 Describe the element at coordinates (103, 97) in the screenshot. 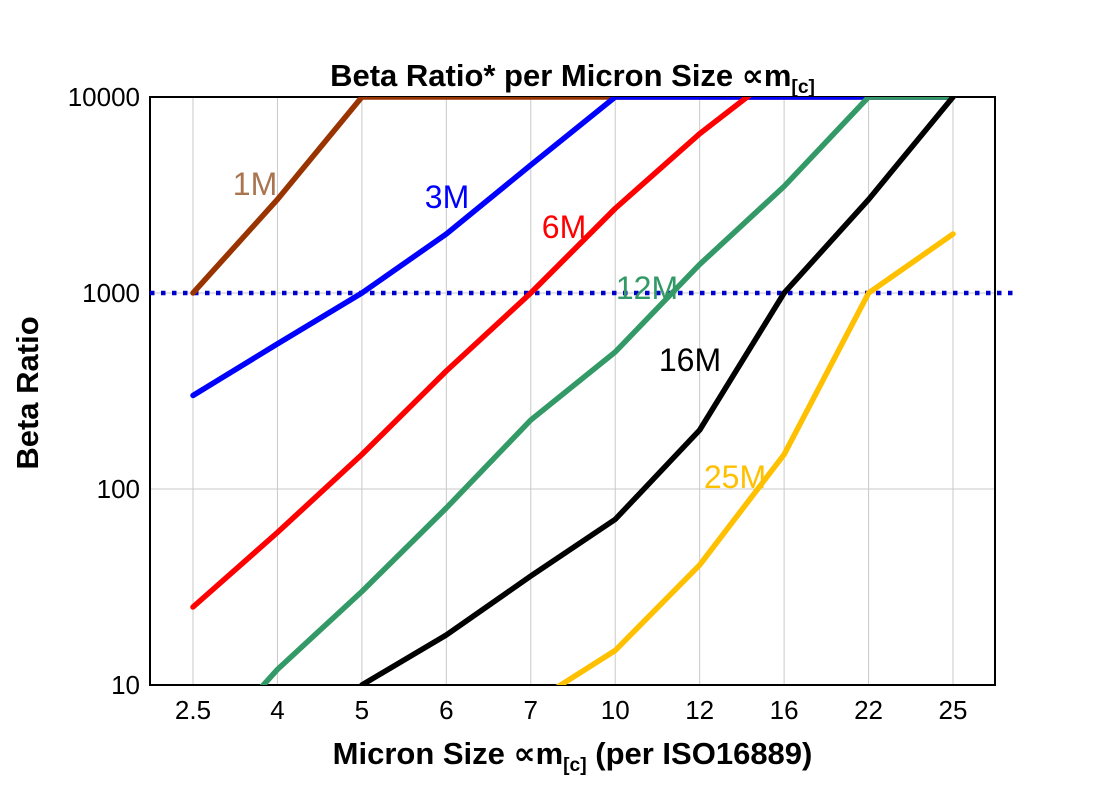

I see `y-tick-10000: 10000` at that location.